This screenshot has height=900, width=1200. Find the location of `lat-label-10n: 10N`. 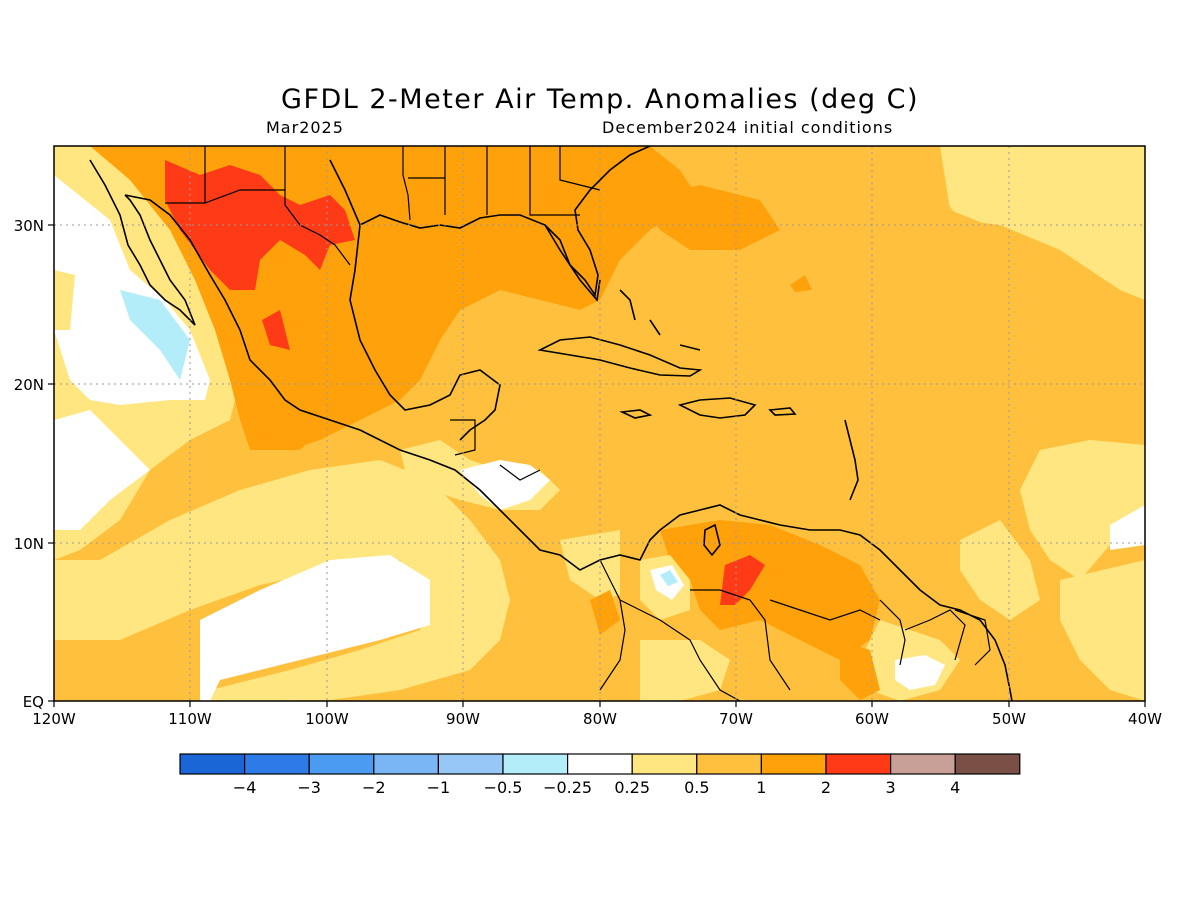

lat-label-10n: 10N is located at coordinates (29, 544).